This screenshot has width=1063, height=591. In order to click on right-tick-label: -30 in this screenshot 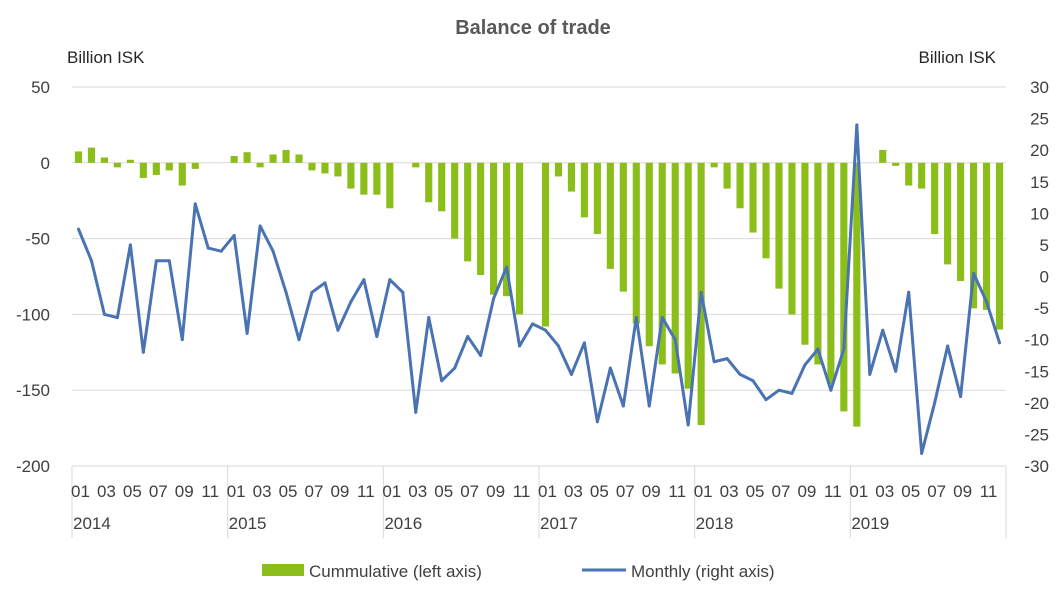, I will do `click(1036, 466)`.